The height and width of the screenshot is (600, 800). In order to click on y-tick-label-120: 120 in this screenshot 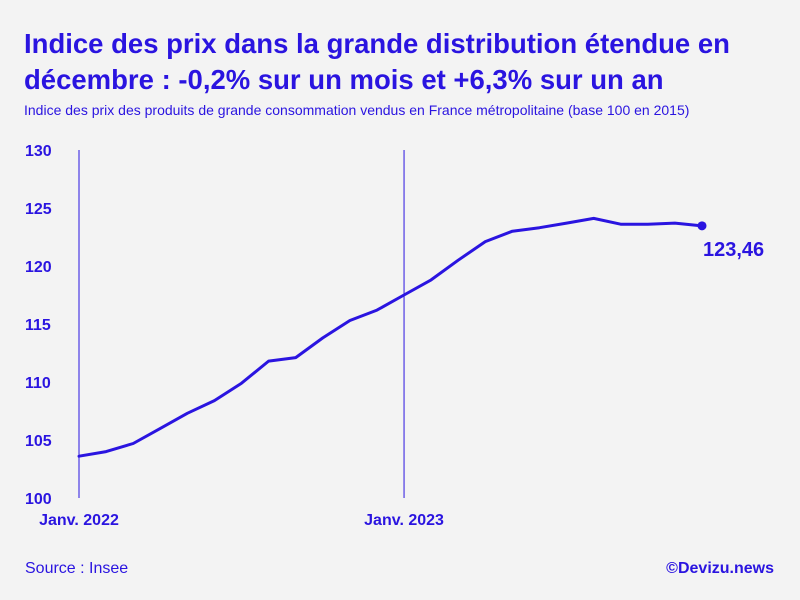, I will do `click(38, 267)`.